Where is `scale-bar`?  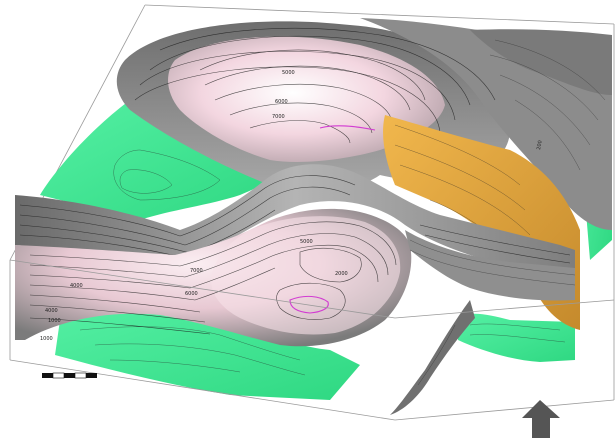 scale-bar is located at coordinates (69, 375).